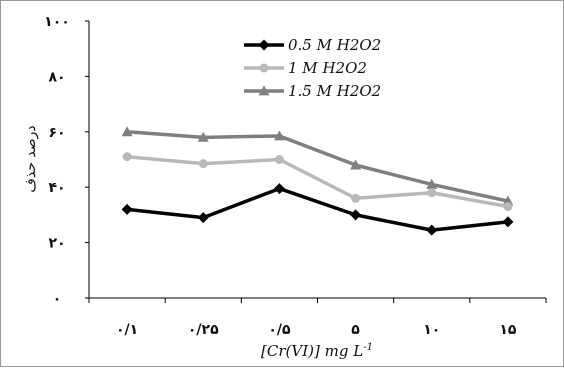 This screenshot has height=368, width=564. Describe the element at coordinates (56, 77) in the screenshot. I see `y-tick-label: ۸۰` at that location.